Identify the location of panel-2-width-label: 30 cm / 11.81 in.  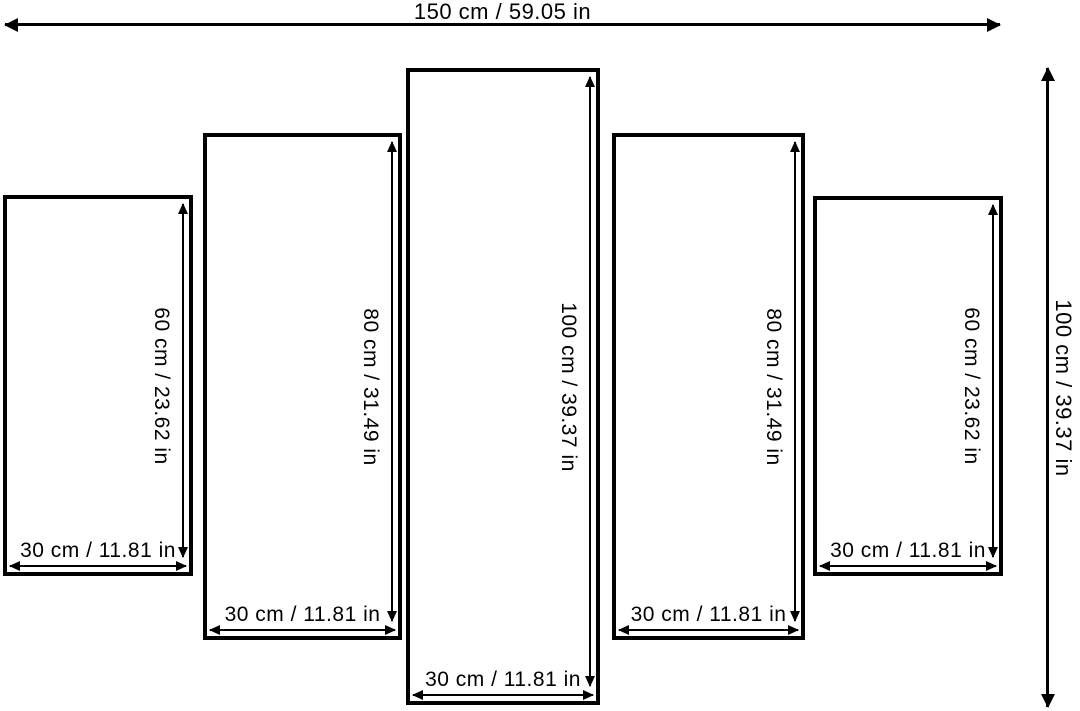
(302, 614).